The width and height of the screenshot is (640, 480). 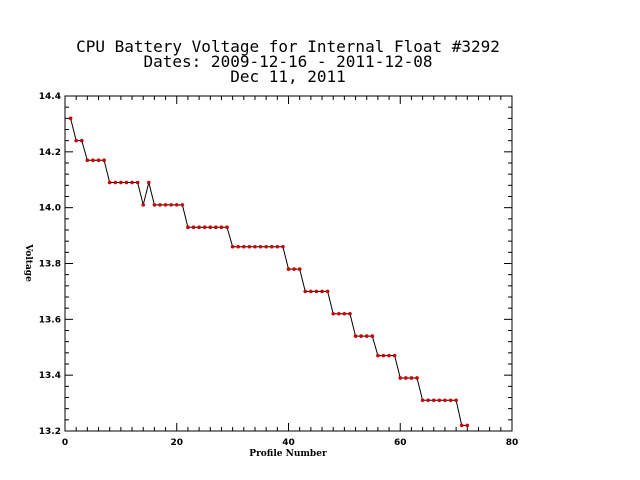 What do you see at coordinates (65, 443) in the screenshot?
I see `x-tick-label: 0` at bounding box center [65, 443].